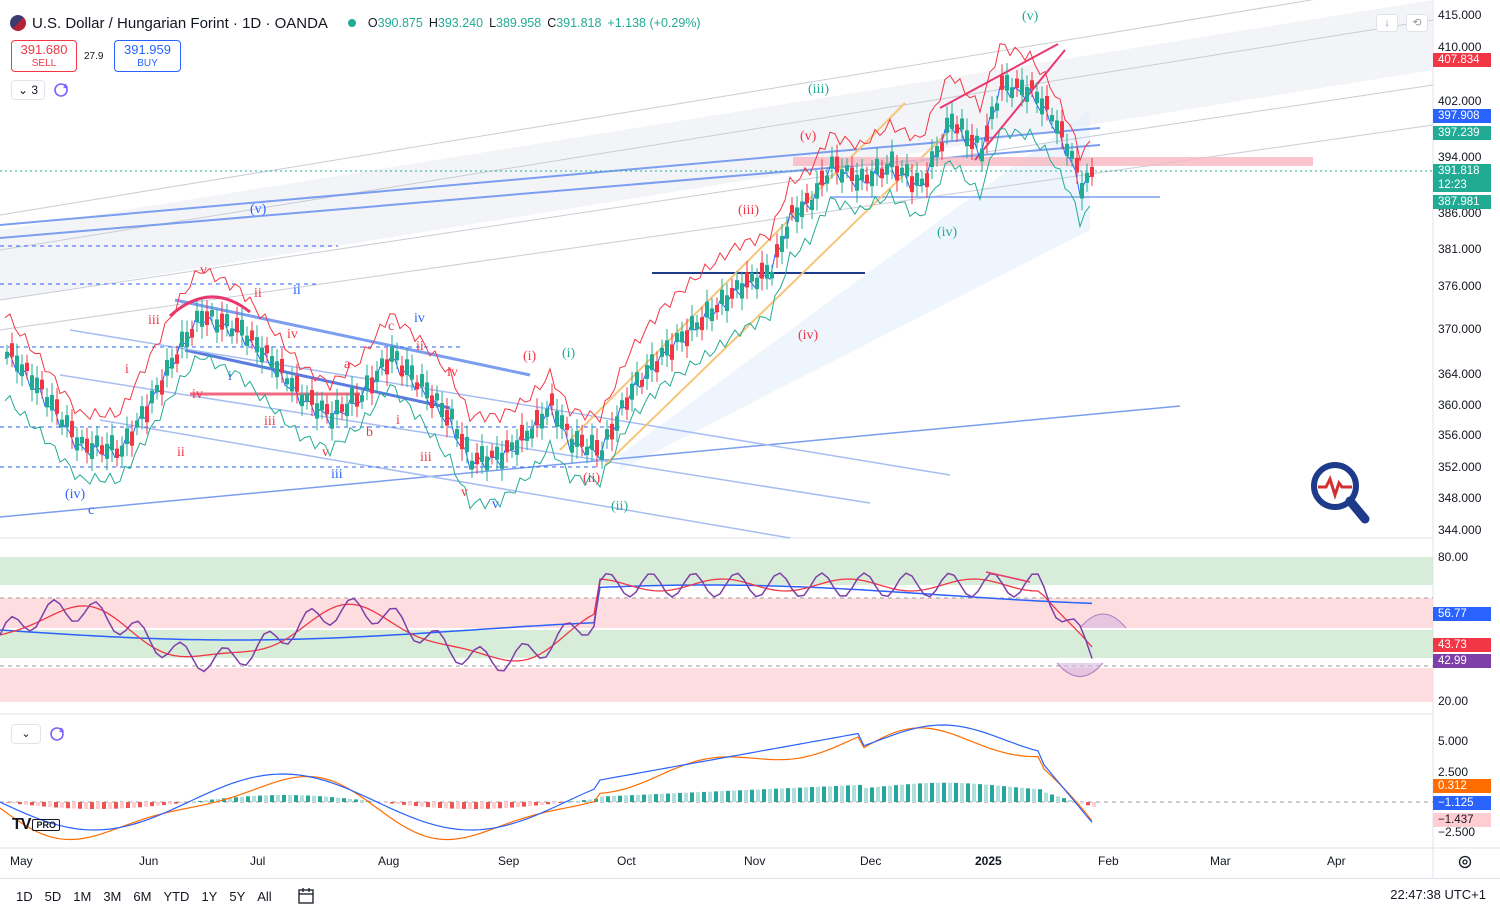 This screenshot has height=913, width=1500. Describe the element at coordinates (176, 896) in the screenshot. I see `range-ytd-button: YTD` at that location.